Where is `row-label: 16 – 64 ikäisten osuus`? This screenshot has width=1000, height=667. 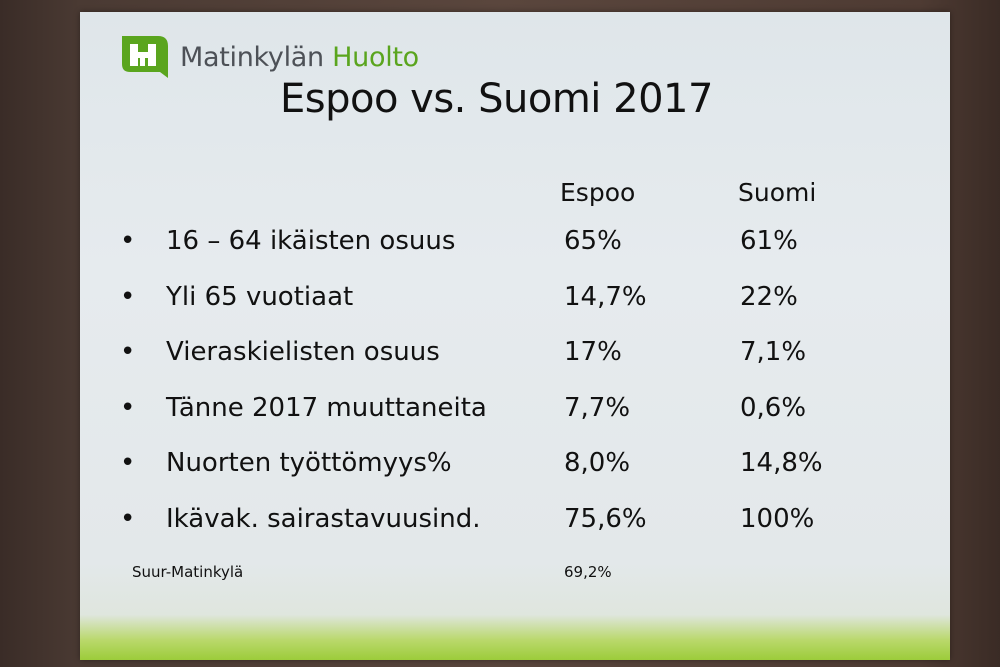 row-label: 16 – 64 ikäisten osuus is located at coordinates (311, 241).